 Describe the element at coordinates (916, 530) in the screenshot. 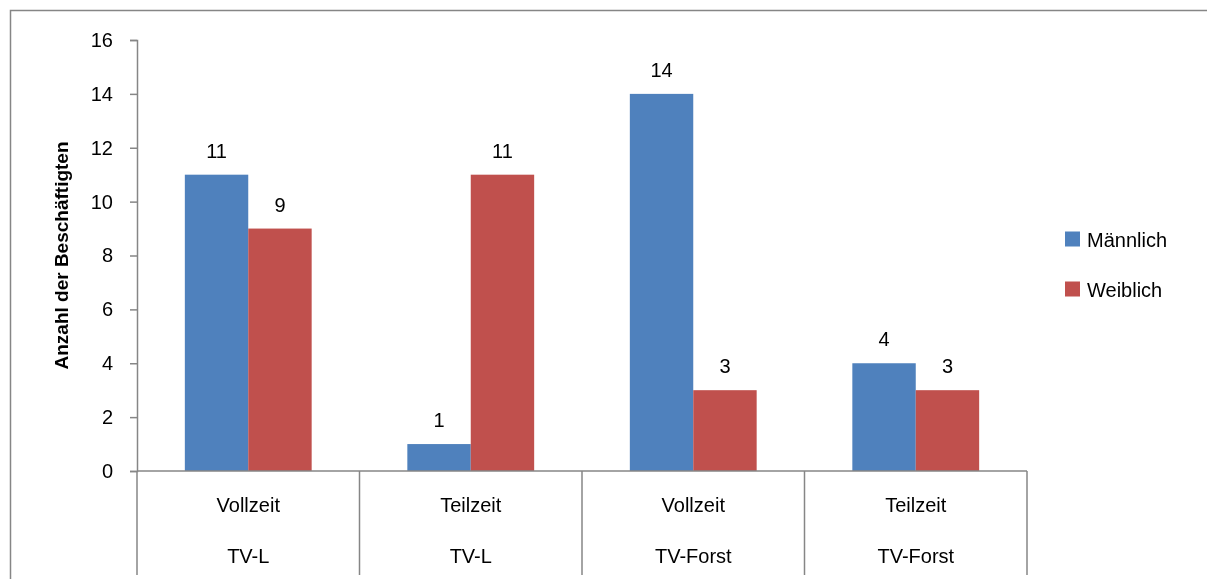

I see `category-label: Teilzeit TV-Forst` at that location.